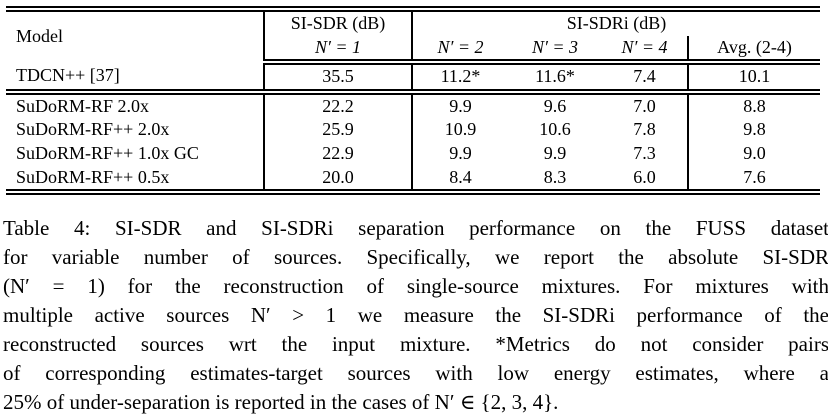 The width and height of the screenshot is (828, 415). Describe the element at coordinates (135, 78) in the screenshot. I see `model-name: TDCN++ [37]` at that location.